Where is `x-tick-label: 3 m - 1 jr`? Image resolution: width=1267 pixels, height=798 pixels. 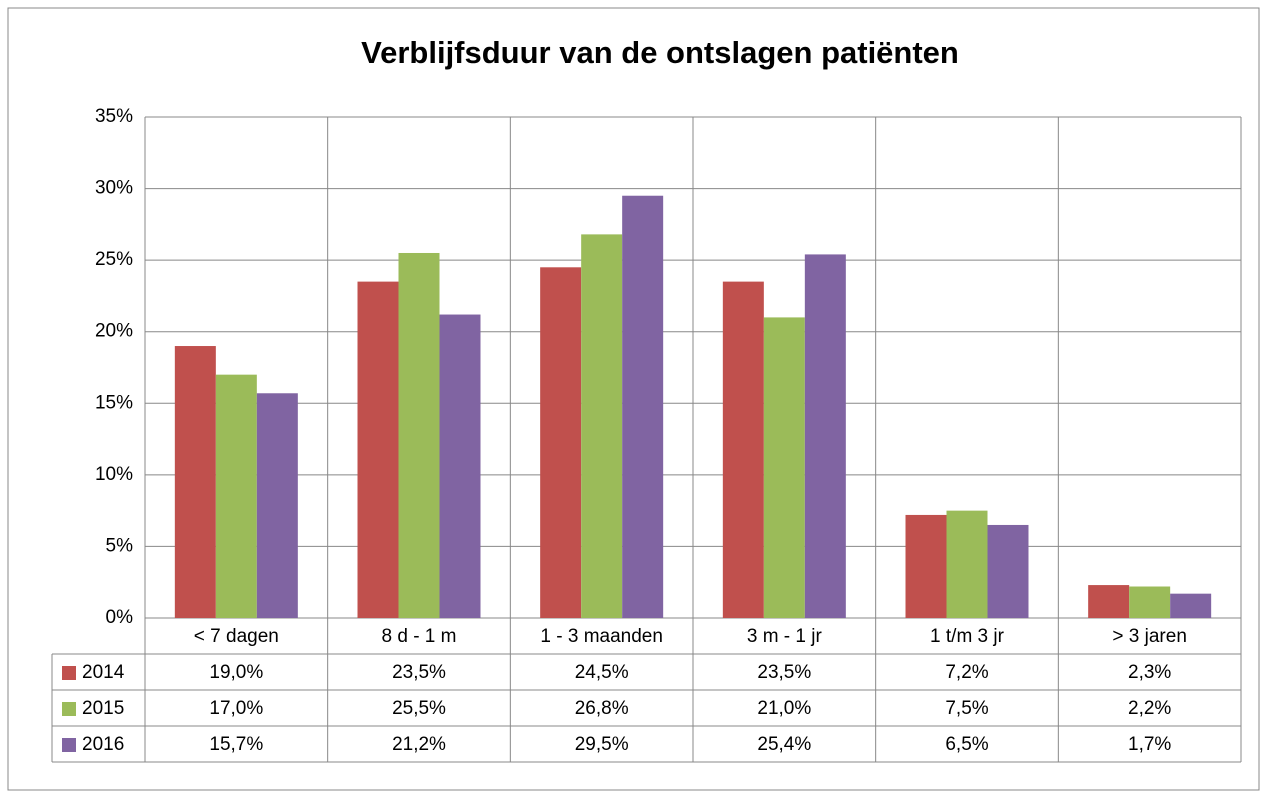 x-tick-label: 3 m - 1 jr is located at coordinates (785, 636).